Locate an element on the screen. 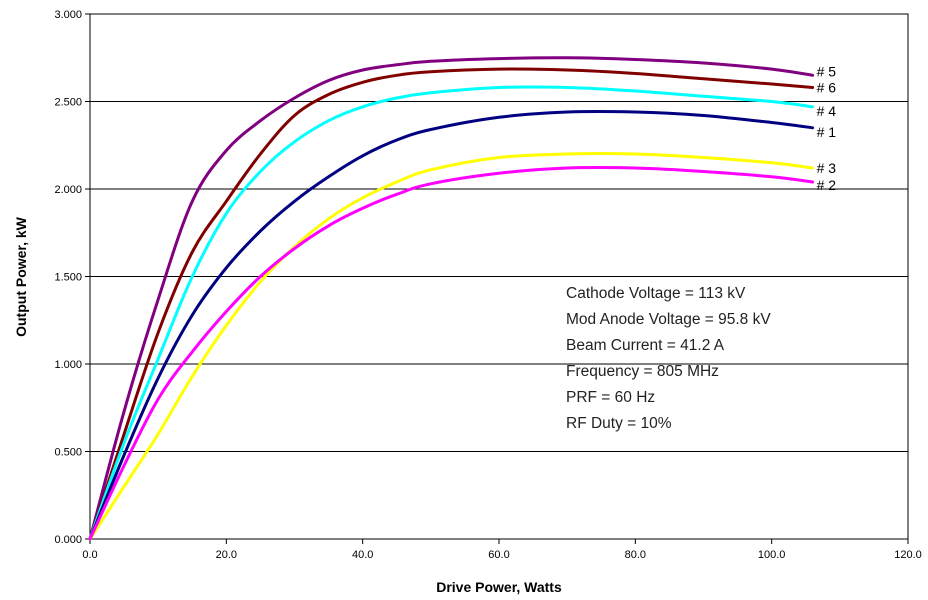 The image size is (928, 600). series-labels: # 5# 6 # 4 # 1 # 3# 2 is located at coordinates (827, 128).